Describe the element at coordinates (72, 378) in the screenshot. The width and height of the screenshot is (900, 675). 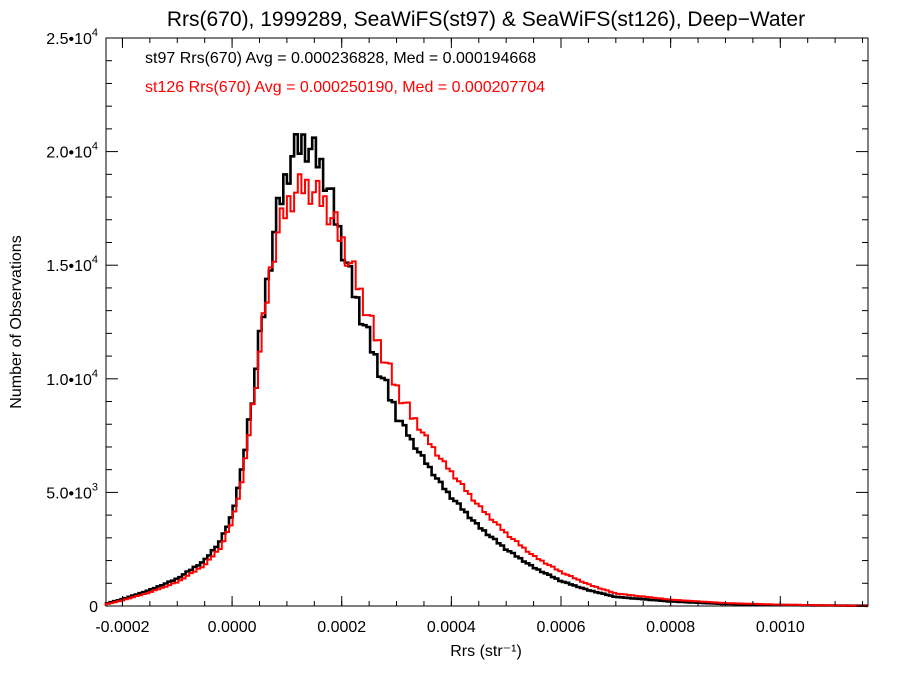
I see `y-tick-label: 1.0•104` at that location.